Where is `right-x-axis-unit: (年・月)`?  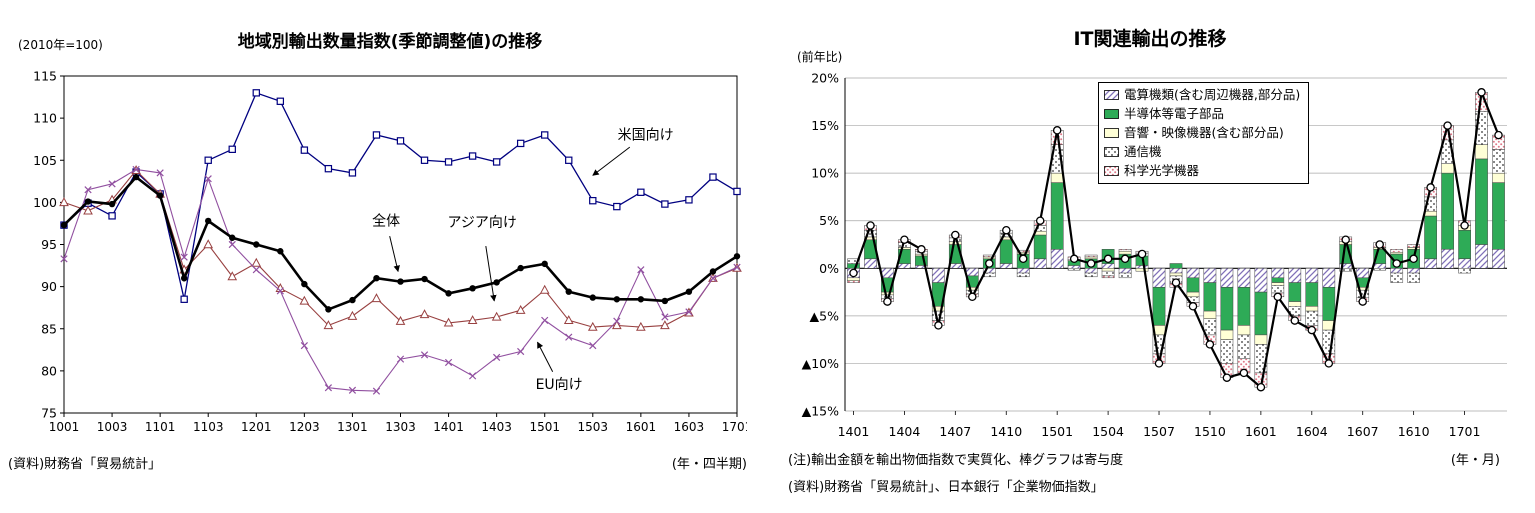 right-x-axis-unit: (年・月) is located at coordinates (1475, 460).